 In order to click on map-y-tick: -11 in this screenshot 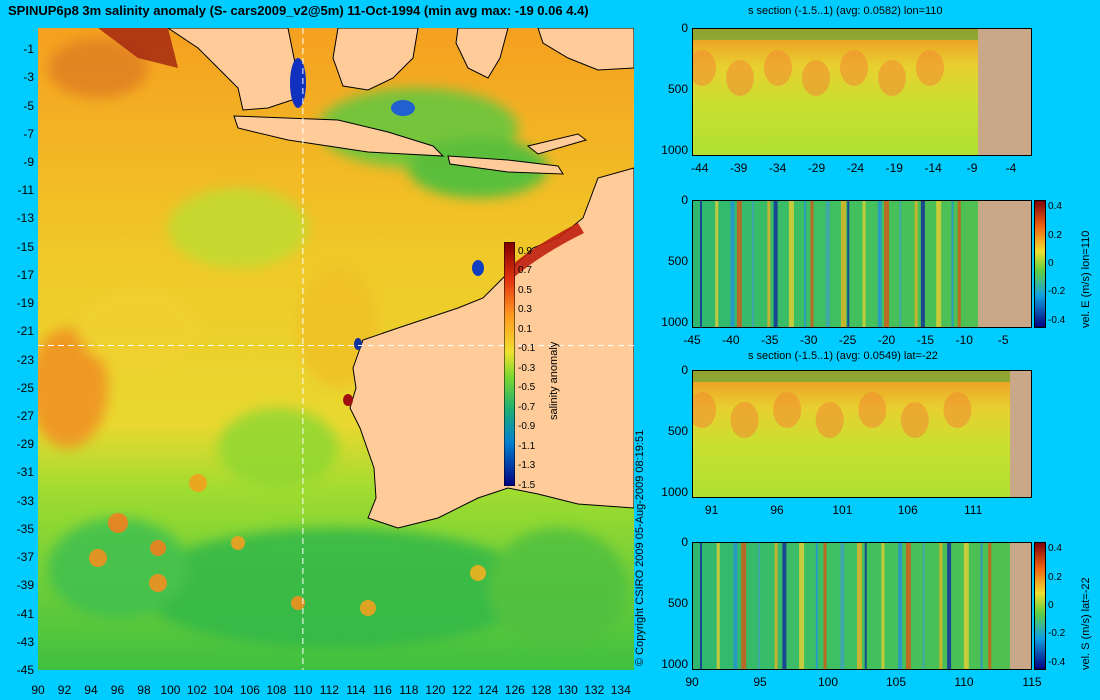, I will do `click(25, 190)`.